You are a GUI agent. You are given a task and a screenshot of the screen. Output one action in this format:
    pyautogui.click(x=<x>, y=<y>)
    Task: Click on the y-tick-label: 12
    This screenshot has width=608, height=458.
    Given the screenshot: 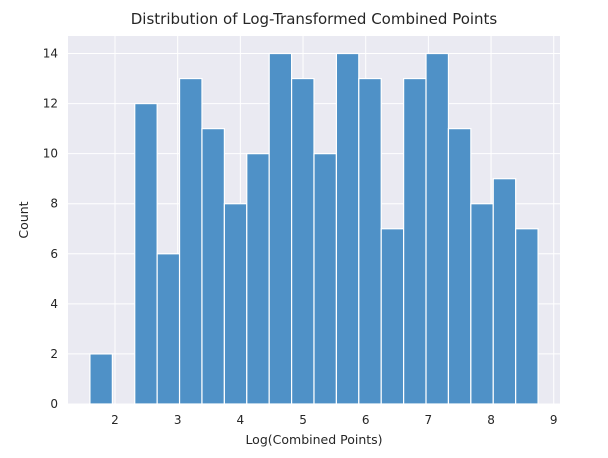 What is the action you would take?
    pyautogui.click(x=50, y=104)
    